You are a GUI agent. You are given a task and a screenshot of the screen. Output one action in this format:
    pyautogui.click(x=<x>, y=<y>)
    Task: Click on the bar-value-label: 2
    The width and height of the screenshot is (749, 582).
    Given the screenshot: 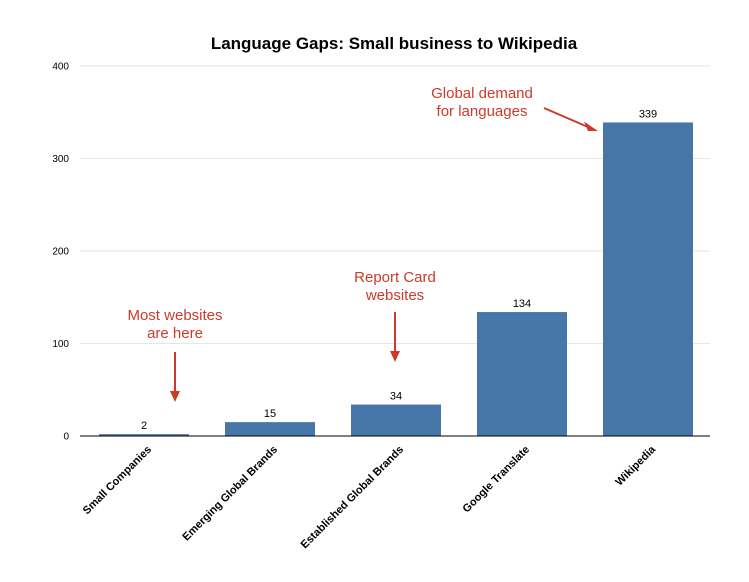 What is the action you would take?
    pyautogui.click(x=144, y=426)
    